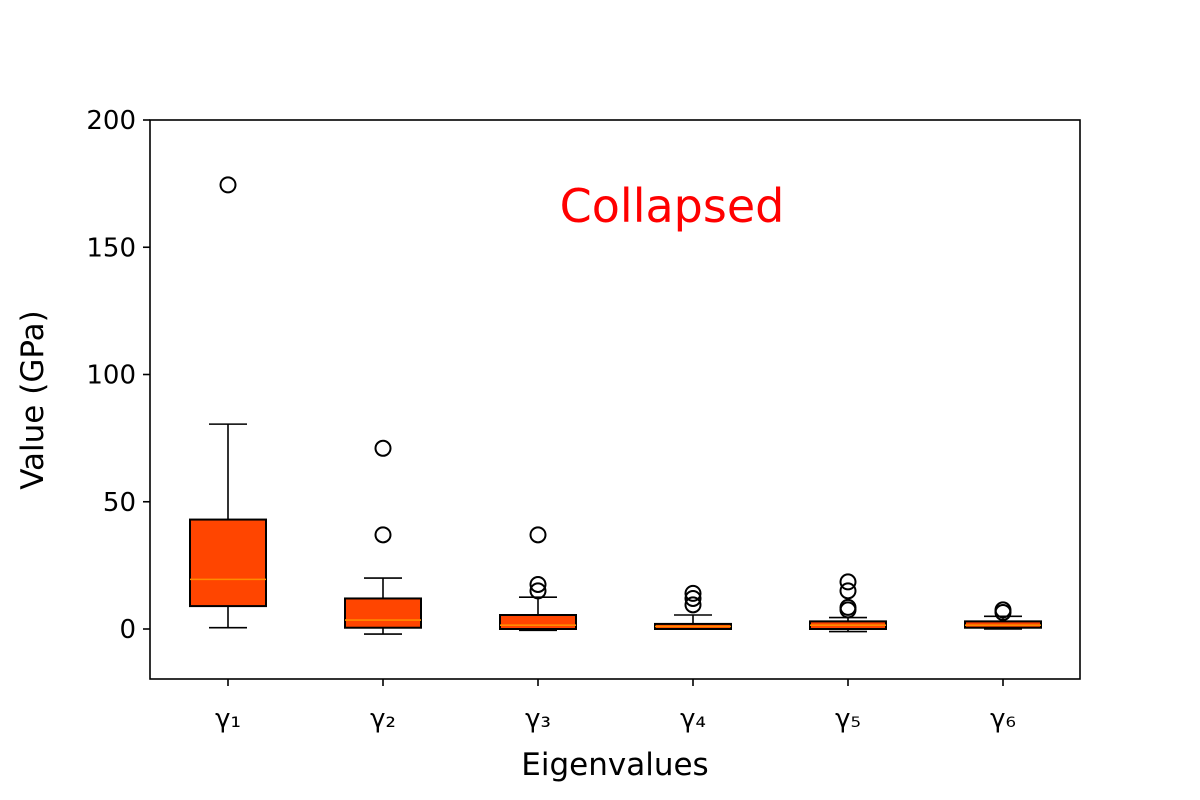 The width and height of the screenshot is (1200, 800). What do you see at coordinates (119, 503) in the screenshot?
I see `y-tick-label: 50` at bounding box center [119, 503].